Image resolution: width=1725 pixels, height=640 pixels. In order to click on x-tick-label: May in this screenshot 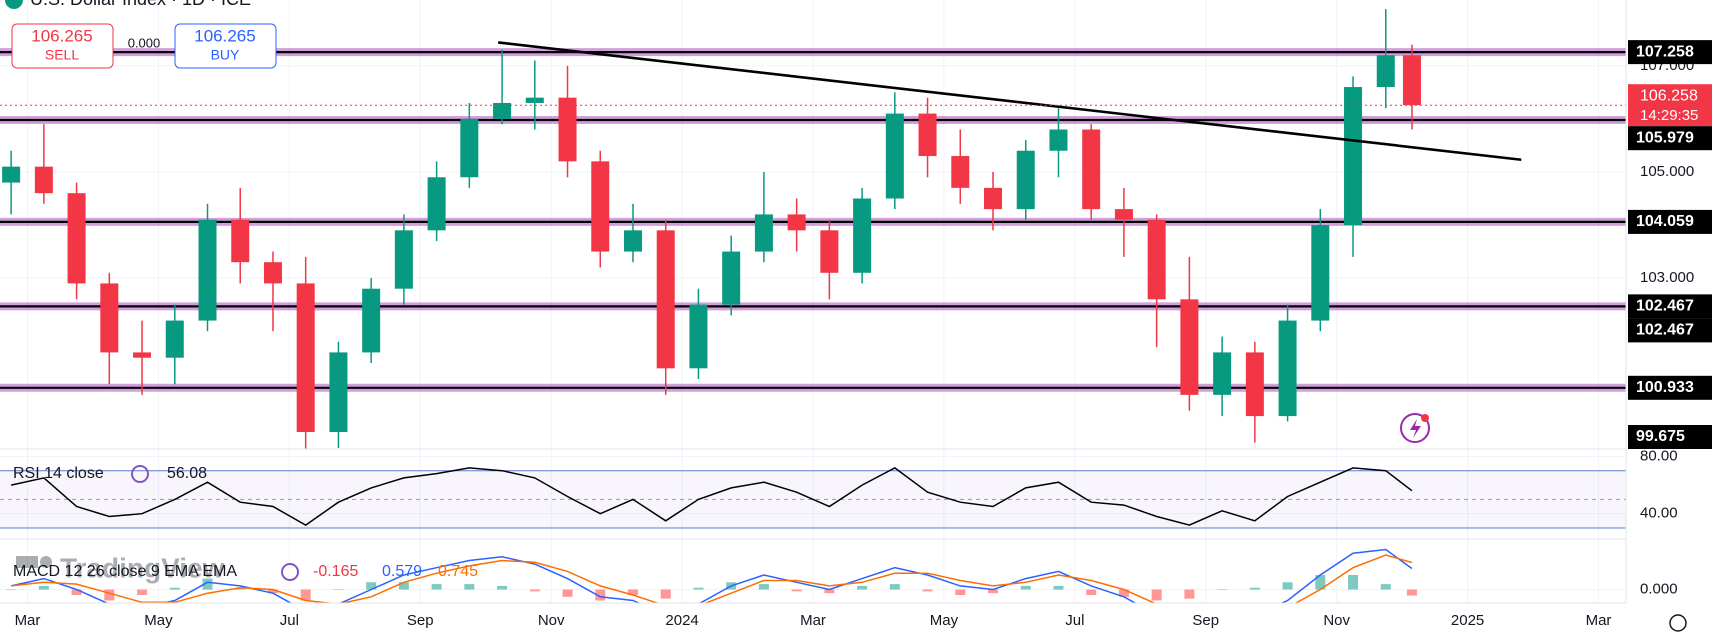, I will do `click(158, 620)`.